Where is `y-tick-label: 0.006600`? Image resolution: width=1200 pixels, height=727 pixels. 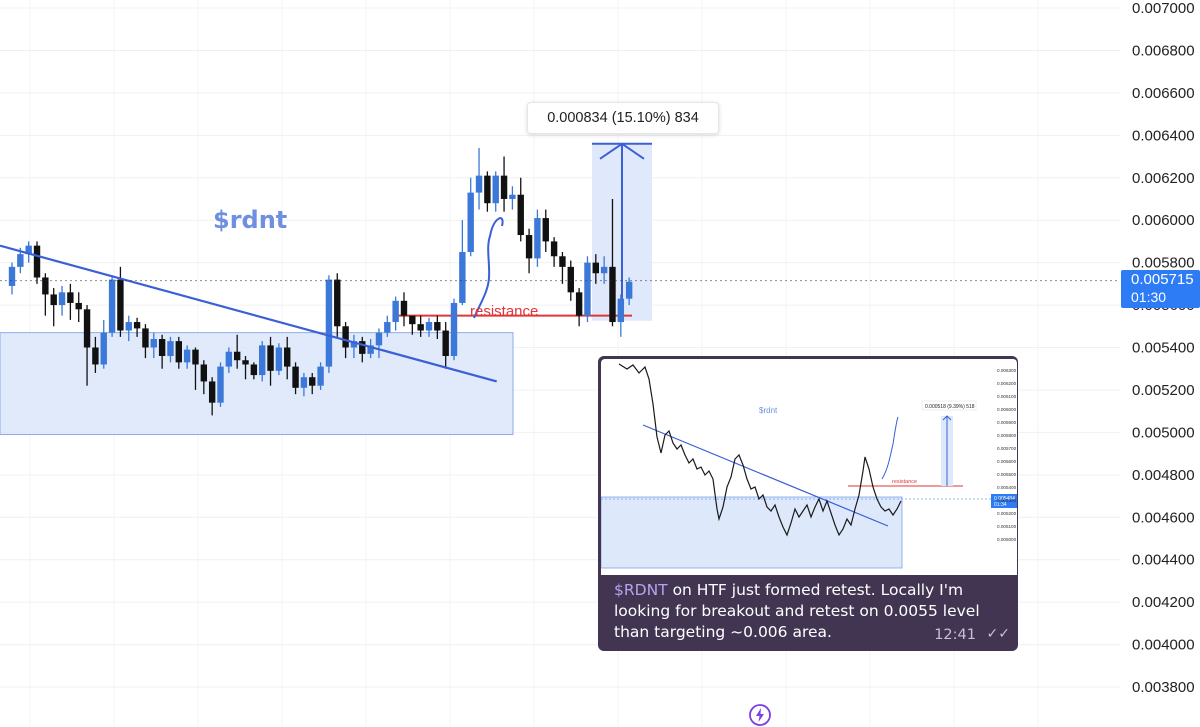
y-tick-label: 0.006600 is located at coordinates (1163, 93).